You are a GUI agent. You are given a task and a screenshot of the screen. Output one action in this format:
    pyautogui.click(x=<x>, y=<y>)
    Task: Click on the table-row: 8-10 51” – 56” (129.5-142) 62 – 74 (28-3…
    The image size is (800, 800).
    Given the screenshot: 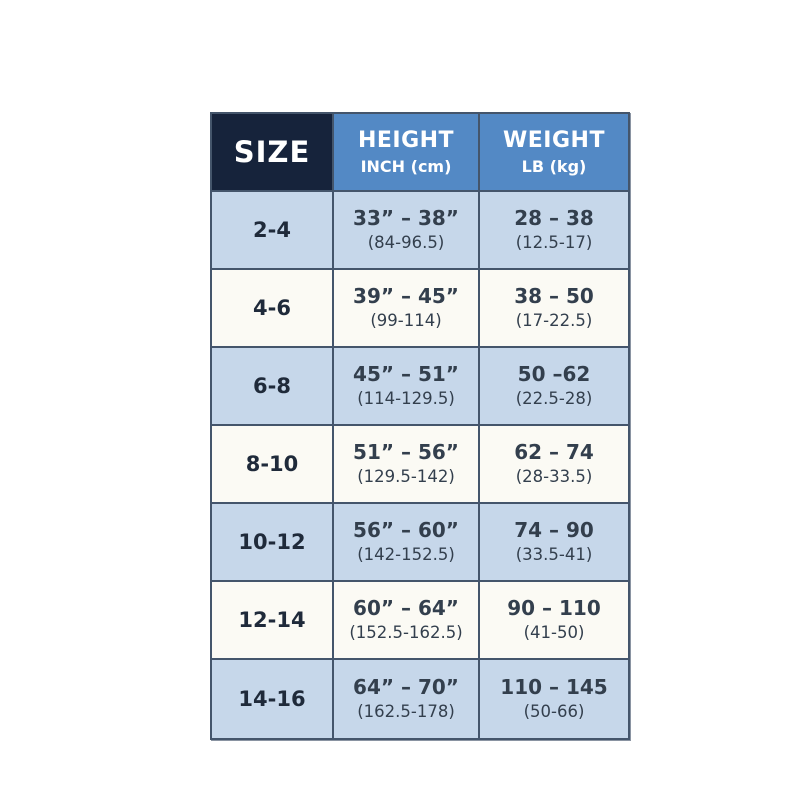 What is the action you would take?
    pyautogui.click(x=420, y=465)
    